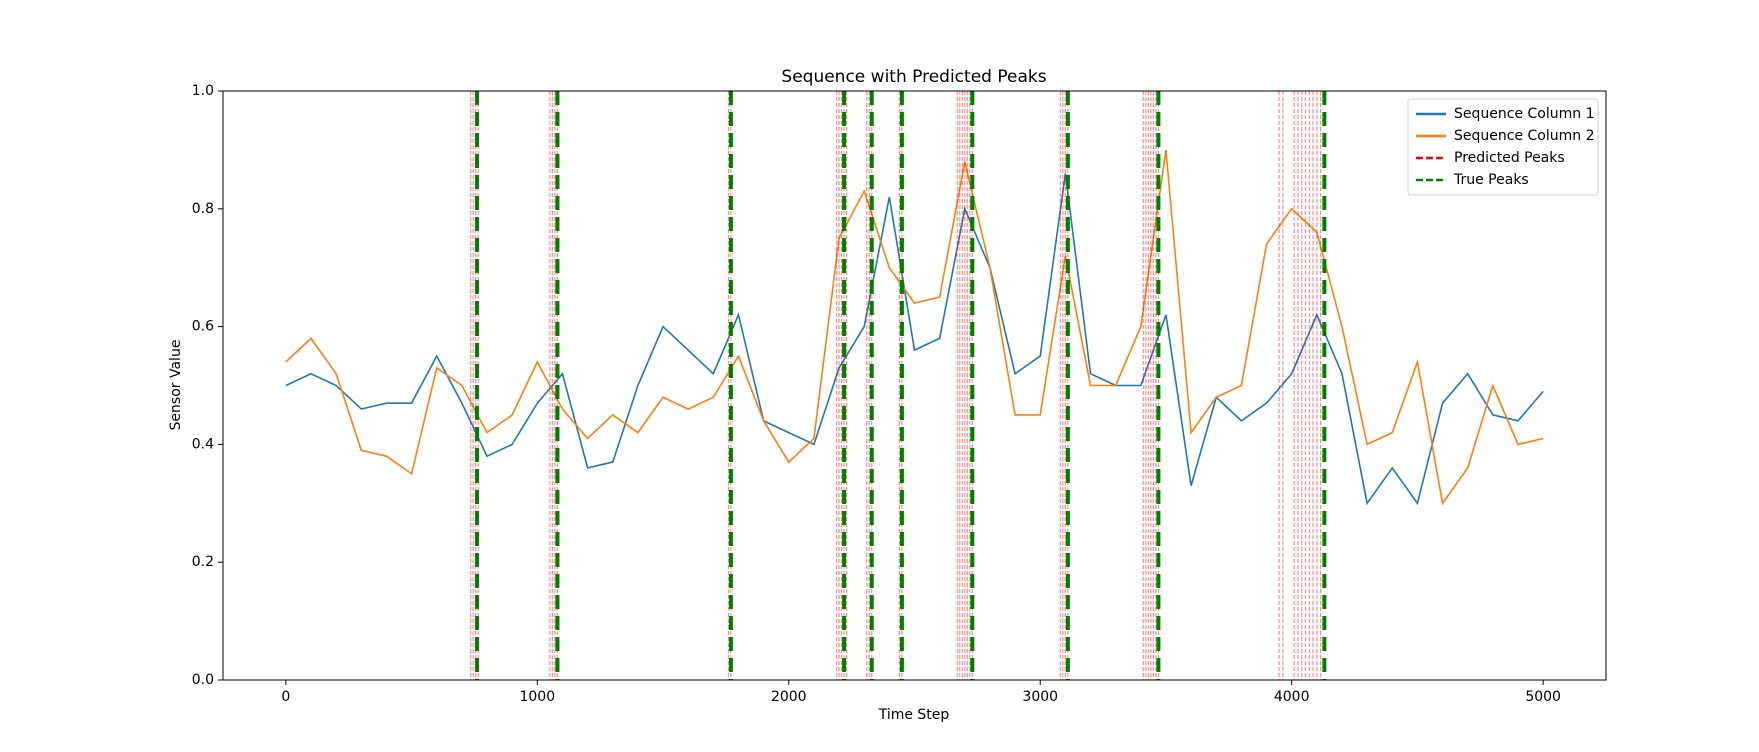  I want to click on x-tick-label: 2000, so click(789, 697).